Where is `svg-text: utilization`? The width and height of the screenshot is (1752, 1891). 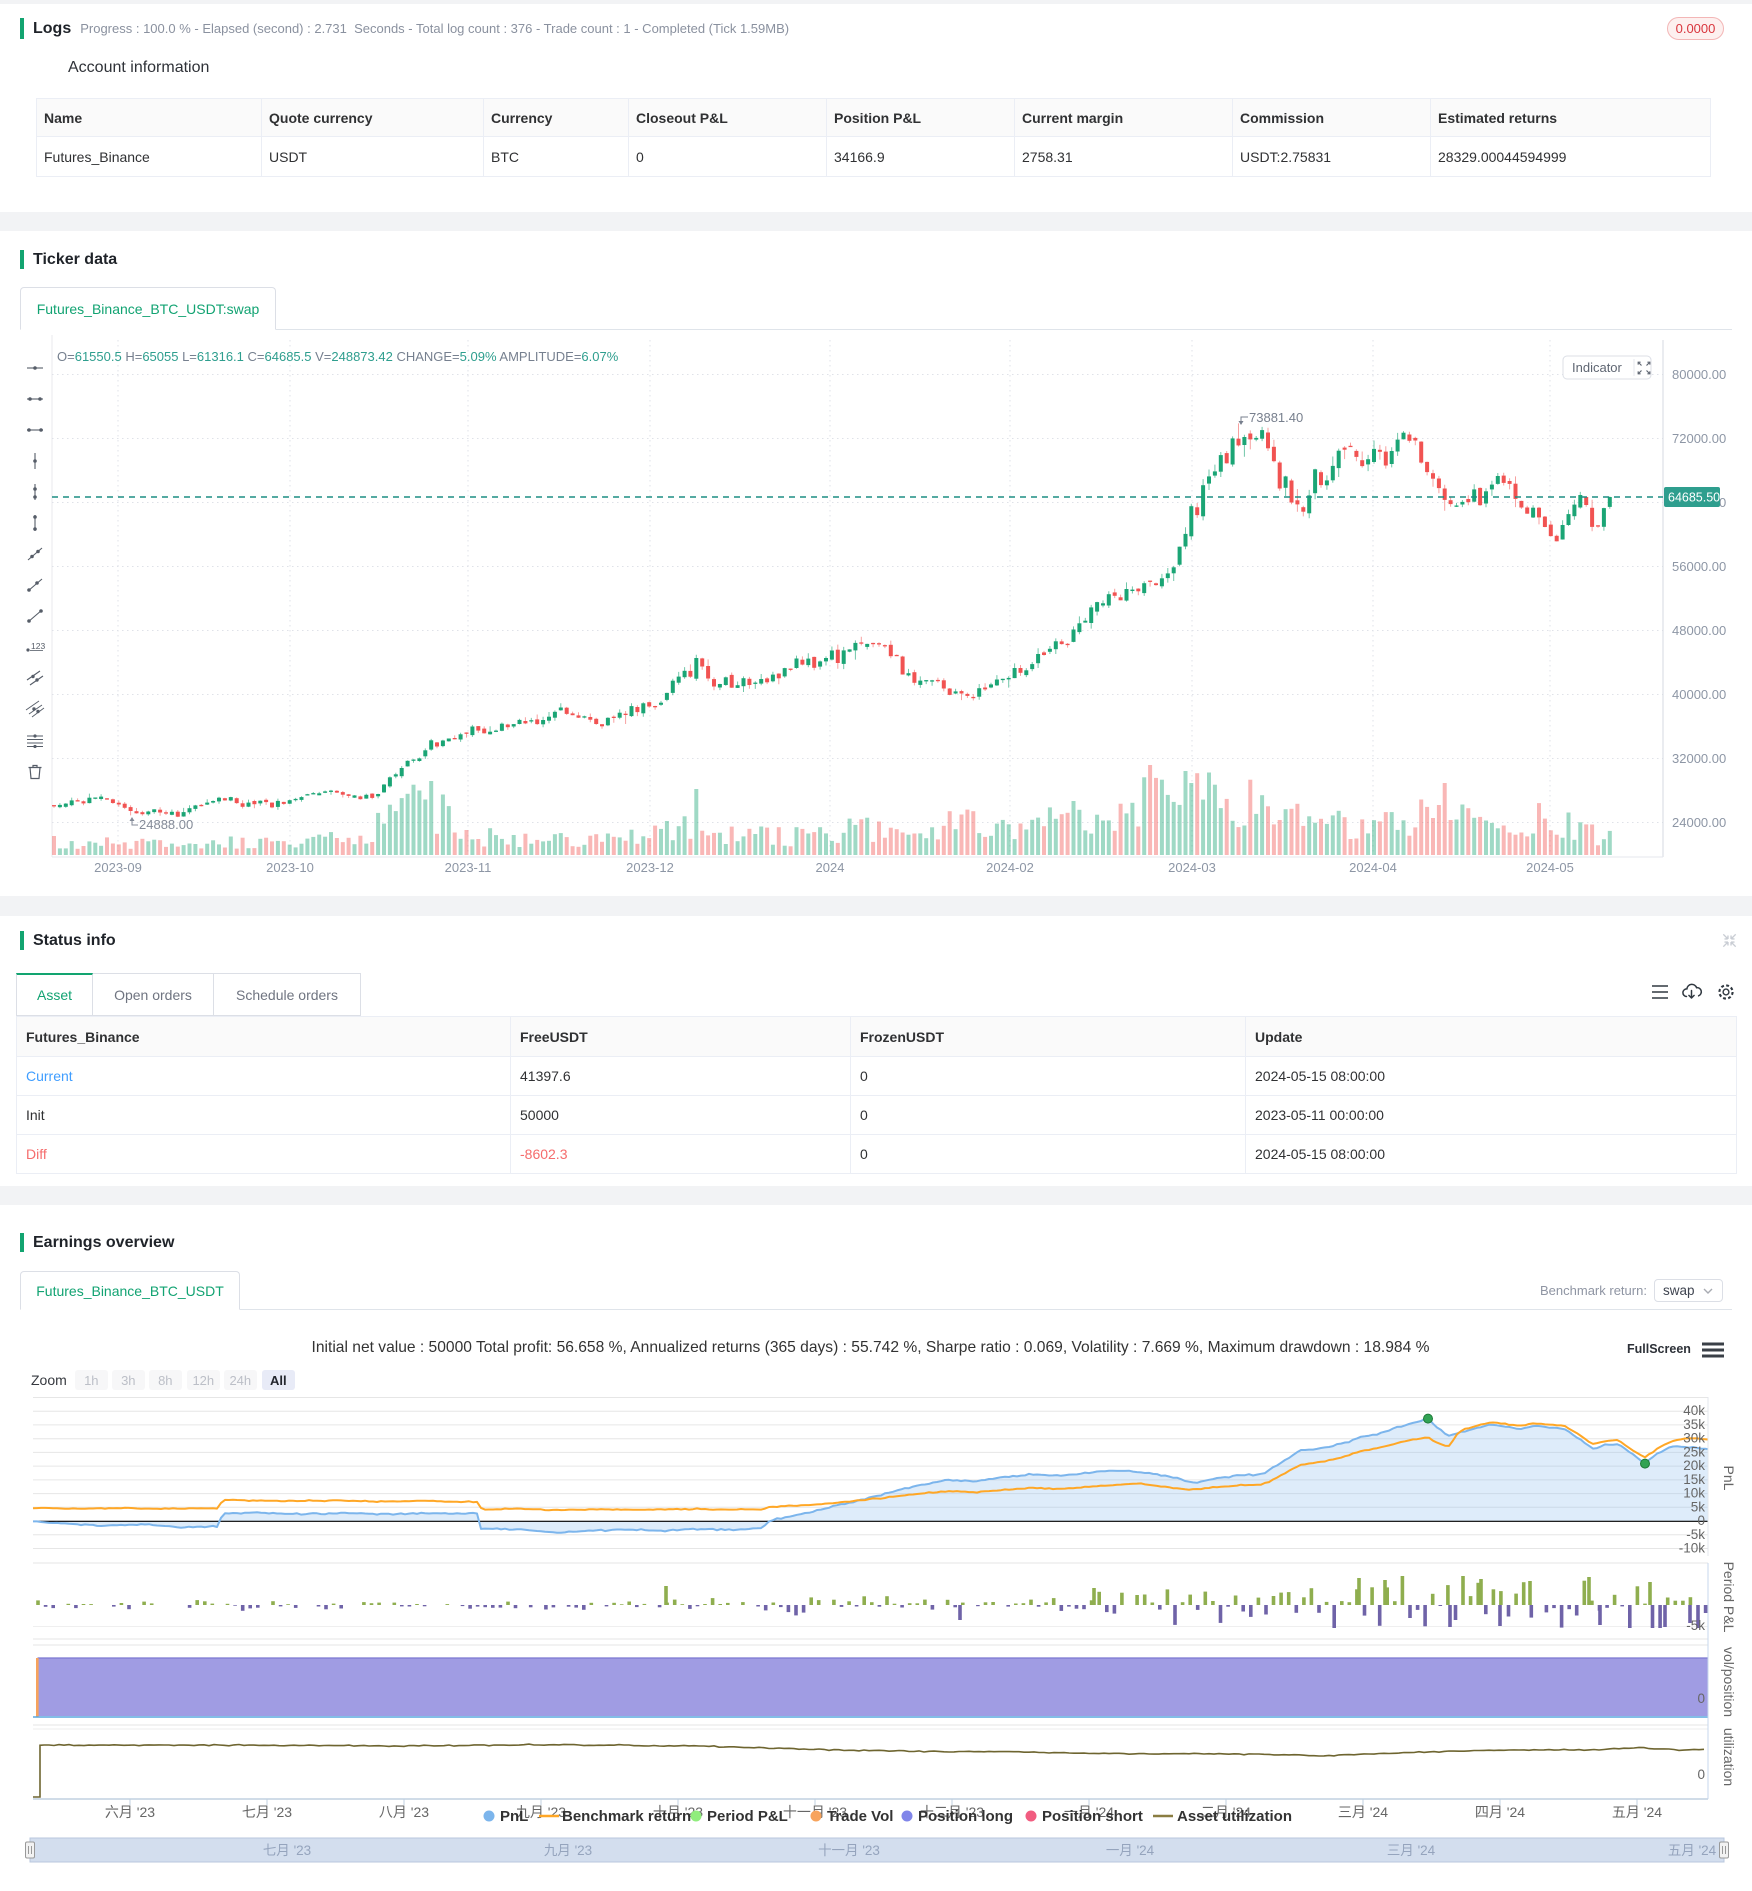 svg-text: utilization is located at coordinates (1729, 1757).